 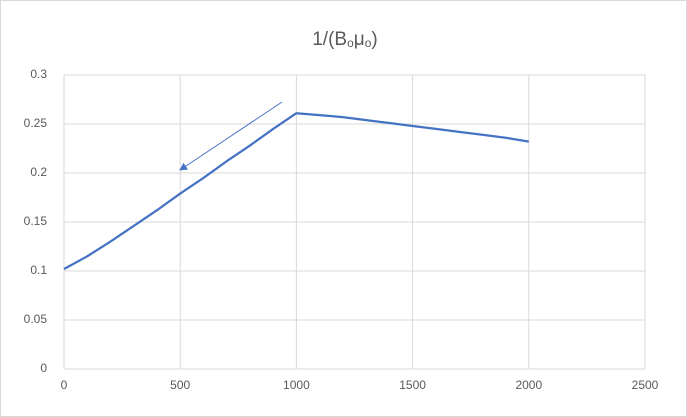 I want to click on y-tick-label: 0.3, so click(x=38, y=74).